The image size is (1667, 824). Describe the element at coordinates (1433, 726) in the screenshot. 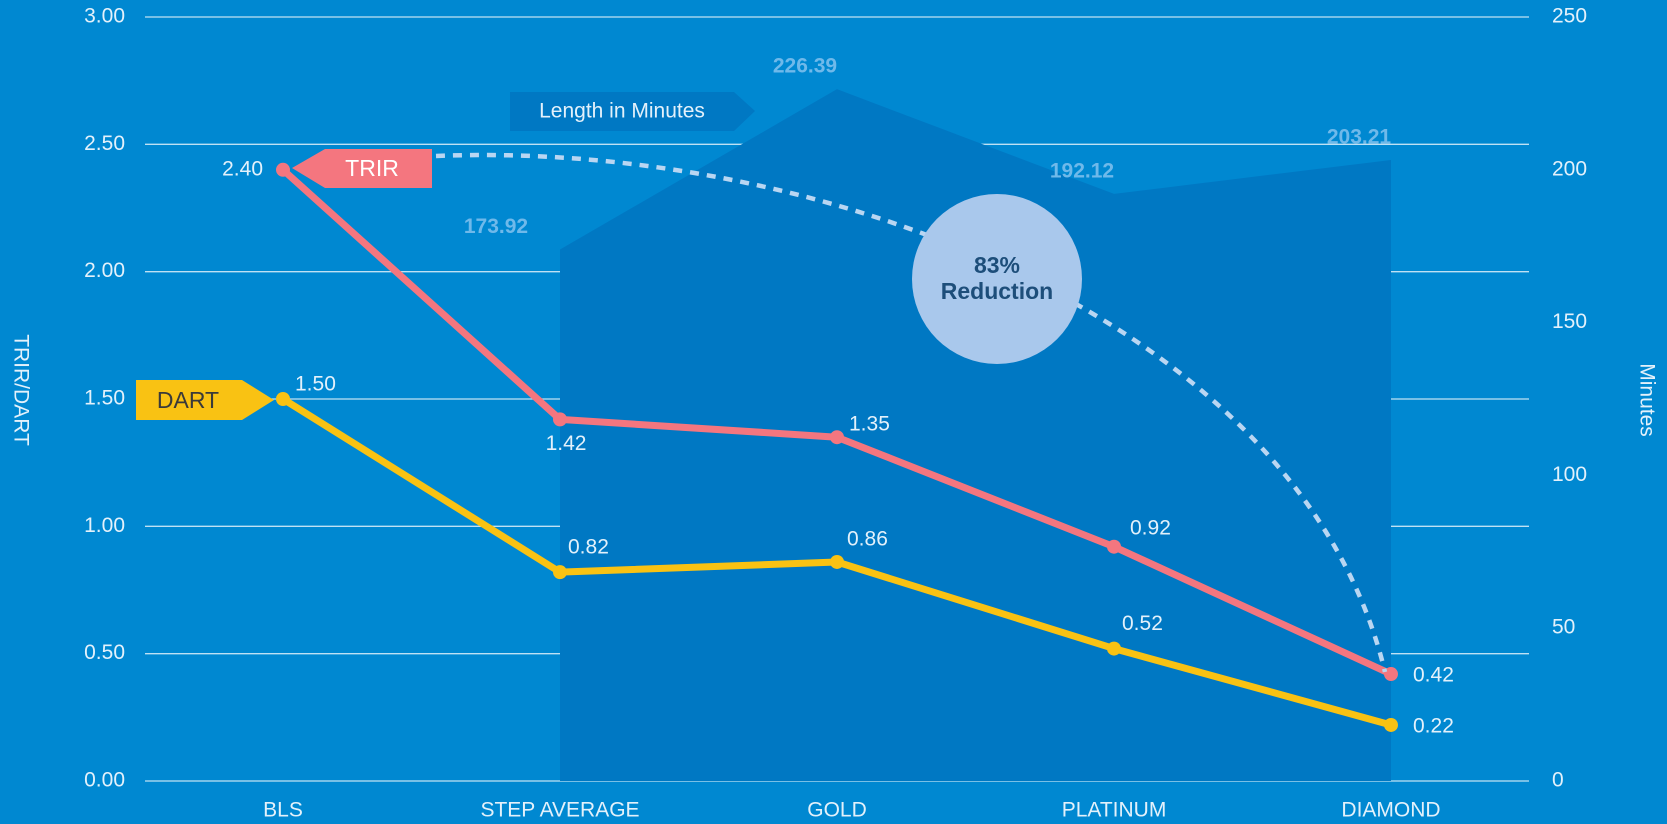

I see `value-label: 0.22` at that location.